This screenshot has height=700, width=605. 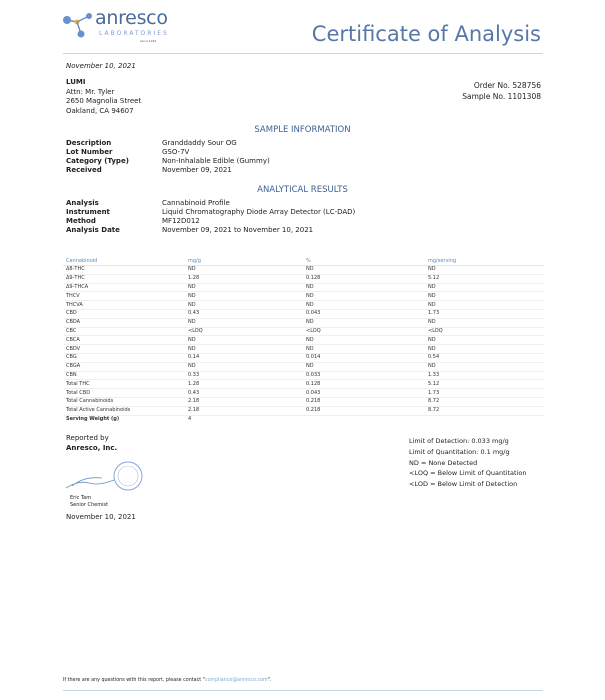 What do you see at coordinates (104, 476) in the screenshot?
I see `signature-stamp-icon` at bounding box center [104, 476].